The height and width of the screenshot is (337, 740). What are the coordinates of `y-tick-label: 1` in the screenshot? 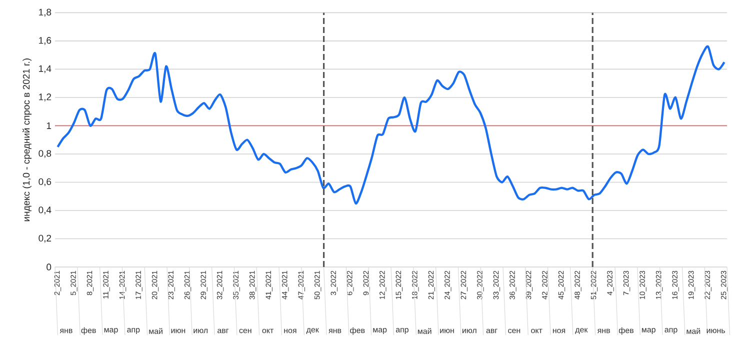 It's located at (49, 125).